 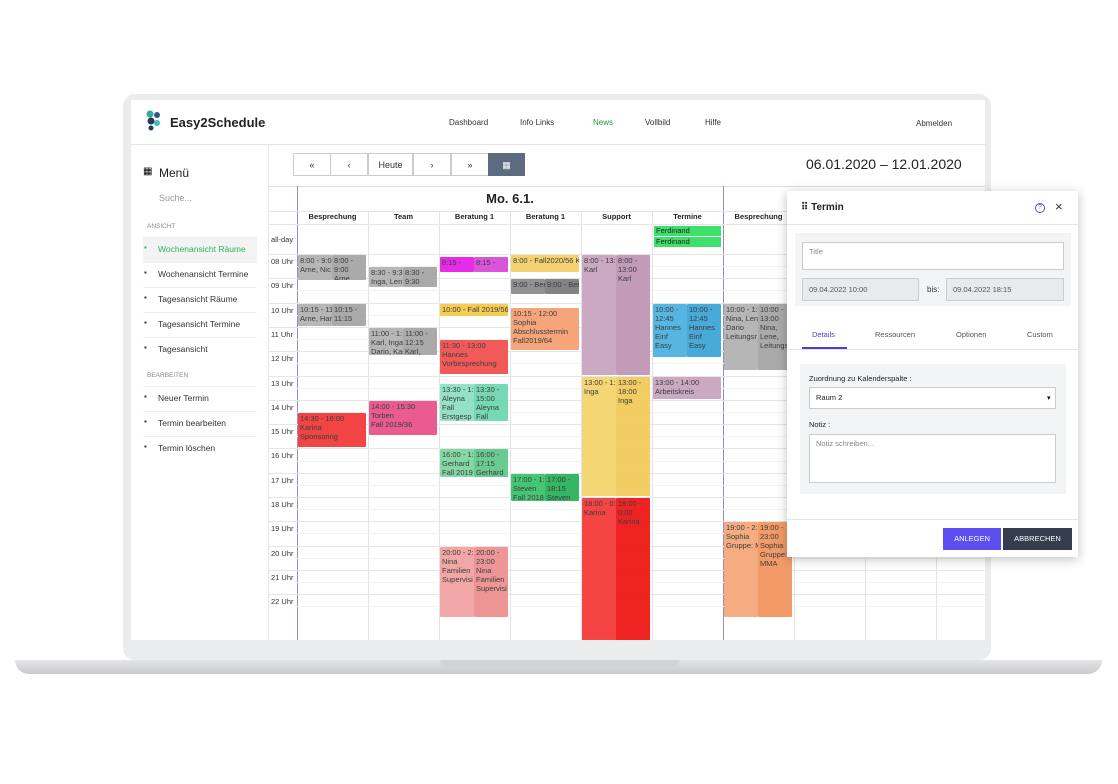 I want to click on tab: Custom, so click(x=1040, y=334).